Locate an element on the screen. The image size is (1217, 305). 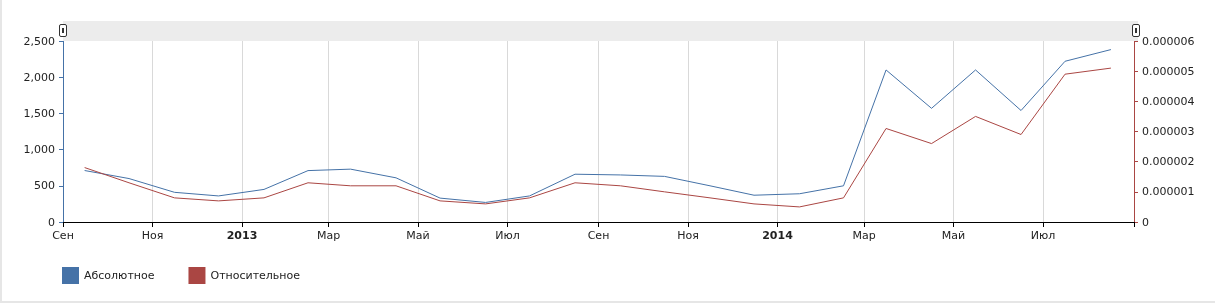
y-tick-label: 2,500 is located at coordinates (39, 41).